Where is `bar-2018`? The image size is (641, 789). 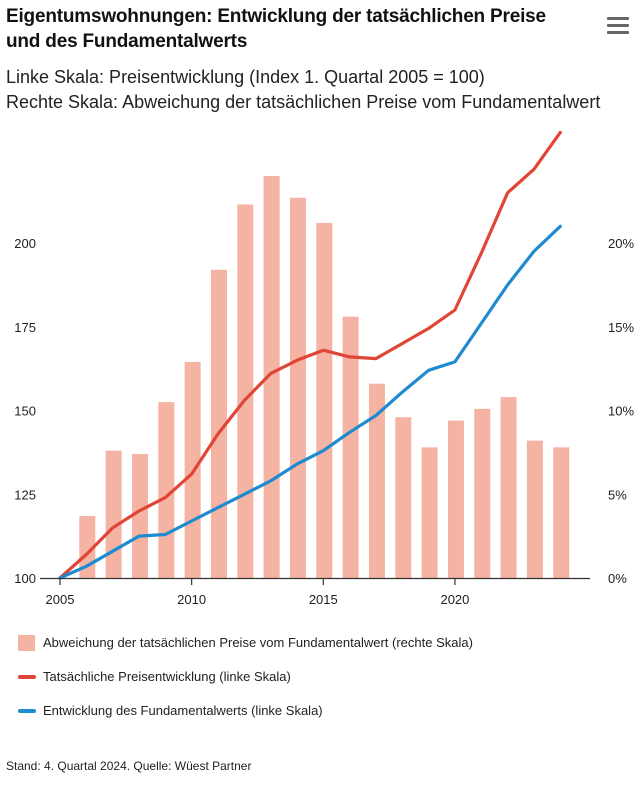 bar-2018 is located at coordinates (403, 497).